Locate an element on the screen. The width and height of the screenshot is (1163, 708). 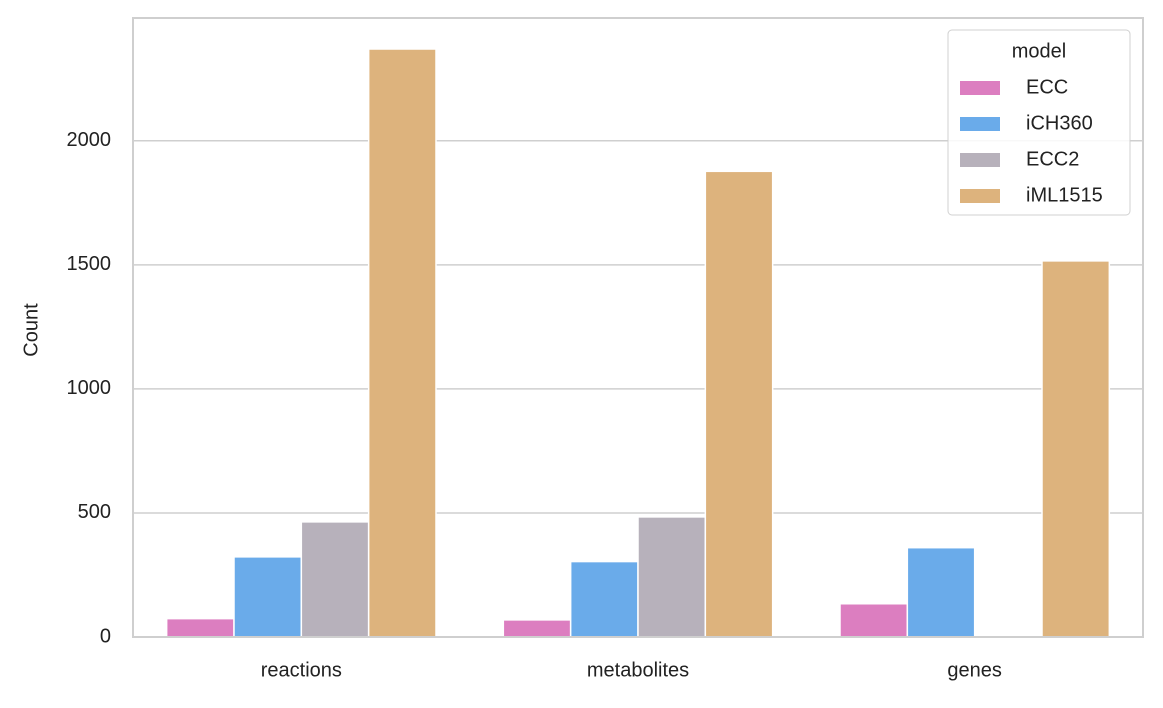
y-axis-label: Count is located at coordinates (31, 330).